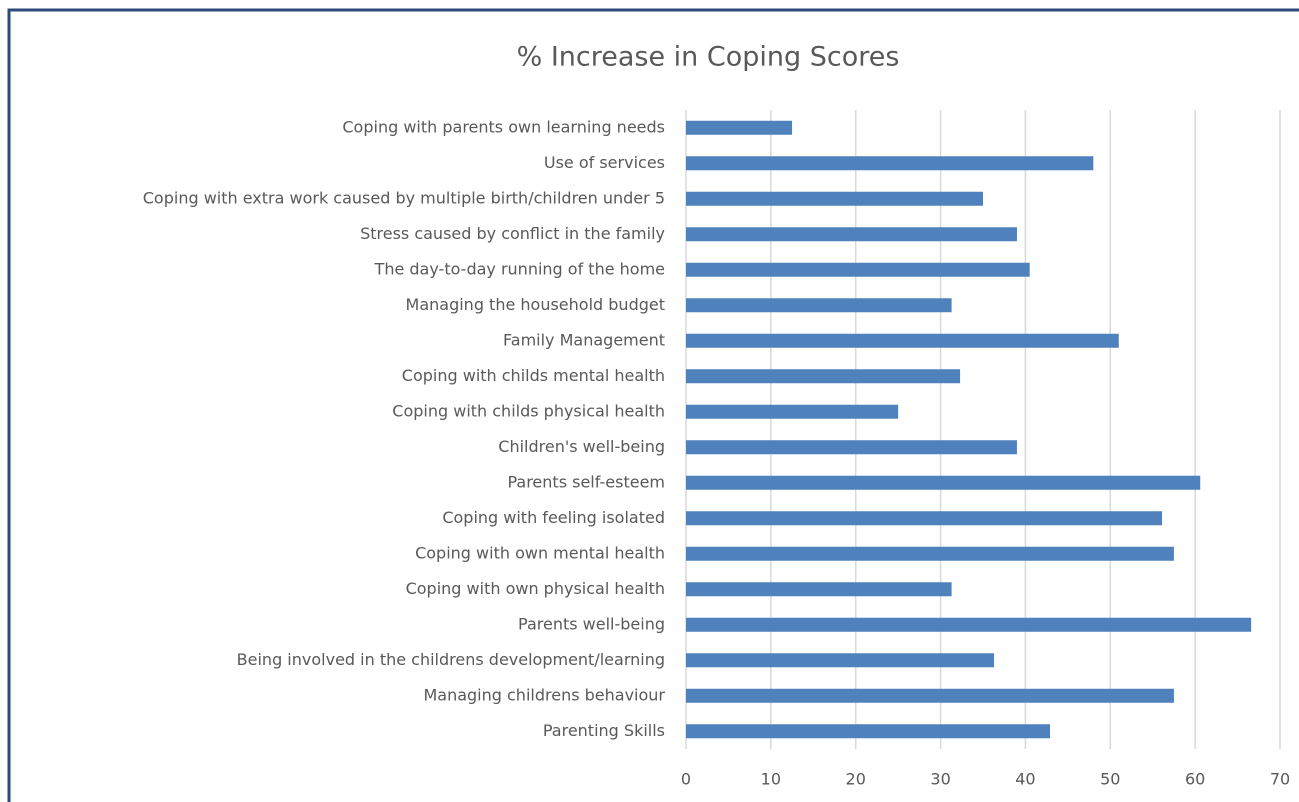 Image resolution: width=1299 pixels, height=802 pixels. What do you see at coordinates (586, 481) in the screenshot?
I see `y-tick-label: Parents self-esteem` at bounding box center [586, 481].